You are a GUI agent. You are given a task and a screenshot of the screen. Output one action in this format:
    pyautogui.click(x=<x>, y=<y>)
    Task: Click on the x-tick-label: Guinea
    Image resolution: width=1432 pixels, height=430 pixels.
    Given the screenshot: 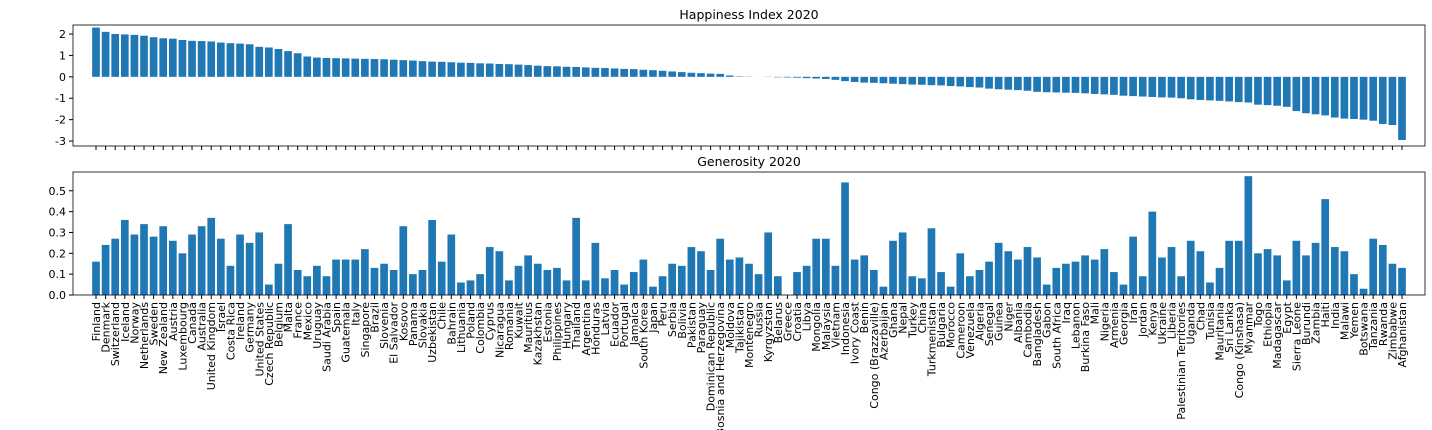 What is the action you would take?
    pyautogui.click(x=999, y=321)
    